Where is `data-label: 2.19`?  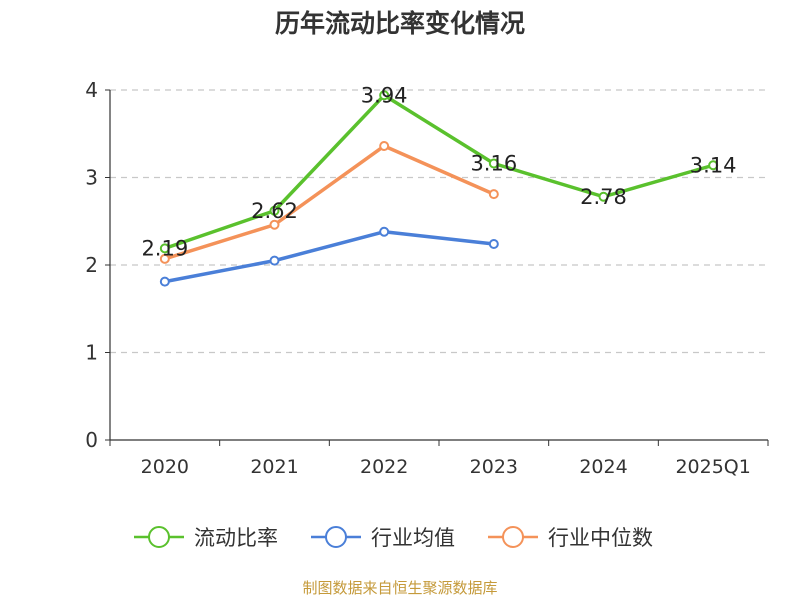 data-label: 2.19 is located at coordinates (164, 248).